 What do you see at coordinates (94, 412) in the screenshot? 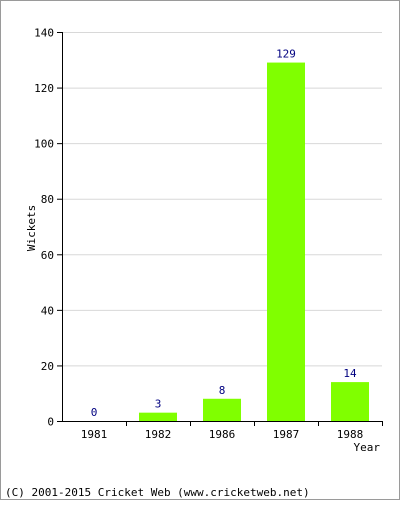
I see `data-label-1981: 0` at bounding box center [94, 412].